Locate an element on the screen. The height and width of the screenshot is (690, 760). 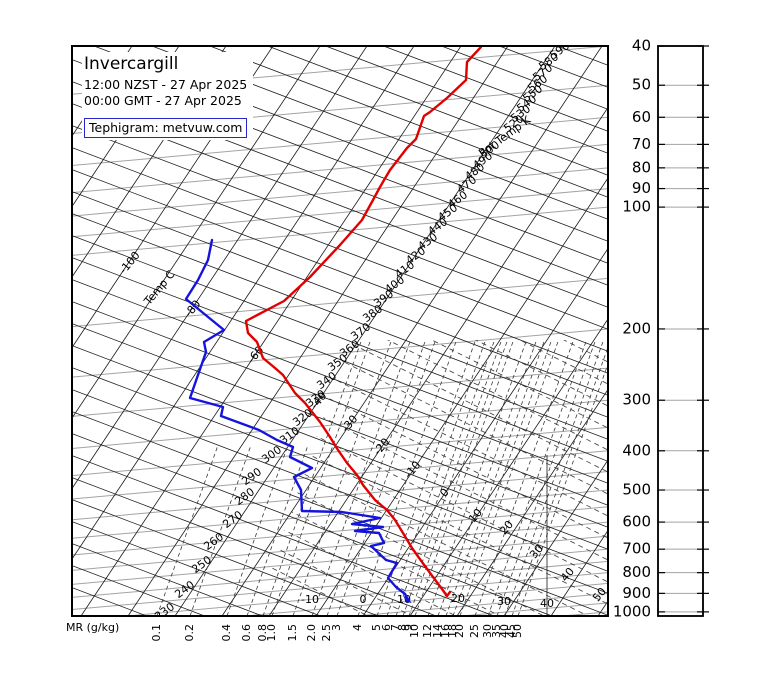
pressure-label: 700 is located at coordinates (636, 549).